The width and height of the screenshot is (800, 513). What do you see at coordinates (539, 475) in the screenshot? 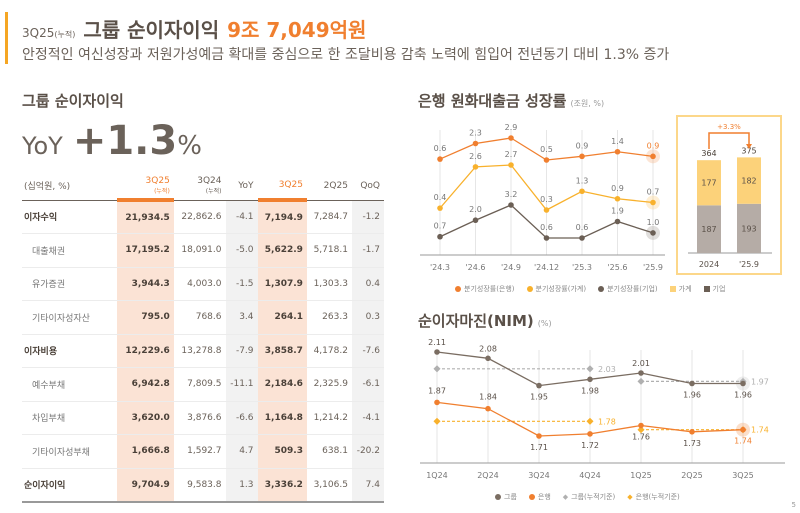
I see `x-tick-label: 3Q24` at bounding box center [539, 475].